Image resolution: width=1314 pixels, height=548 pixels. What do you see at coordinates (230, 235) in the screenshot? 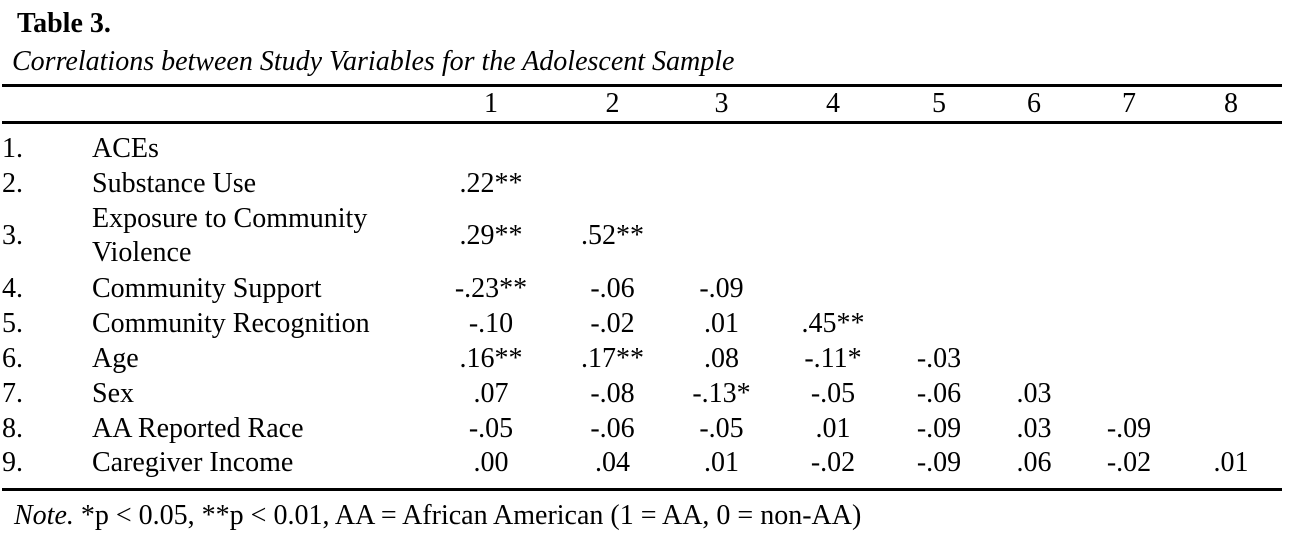
I see `variable-label: Exposure to Community Violence` at bounding box center [230, 235].